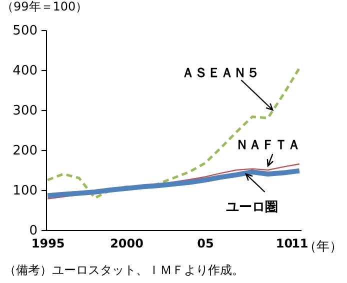  What do you see at coordinates (25, 191) in the screenshot?
I see `y-tick-label: 100` at bounding box center [25, 191].